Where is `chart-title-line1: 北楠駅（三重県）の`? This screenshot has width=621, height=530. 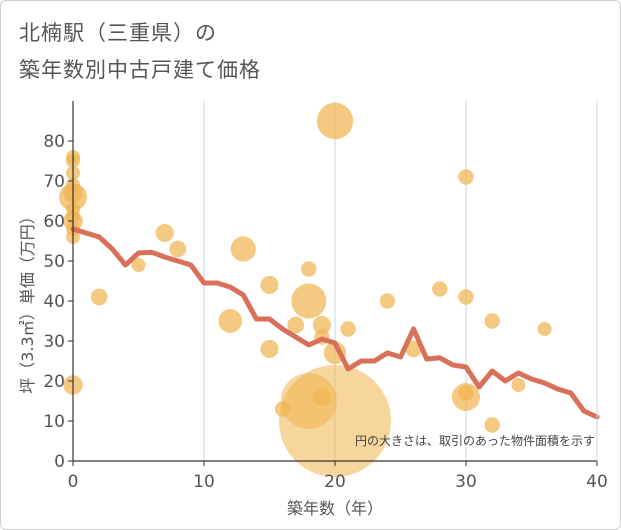
chart-title-line1: 北楠駅（三重県）の is located at coordinates (118, 33).